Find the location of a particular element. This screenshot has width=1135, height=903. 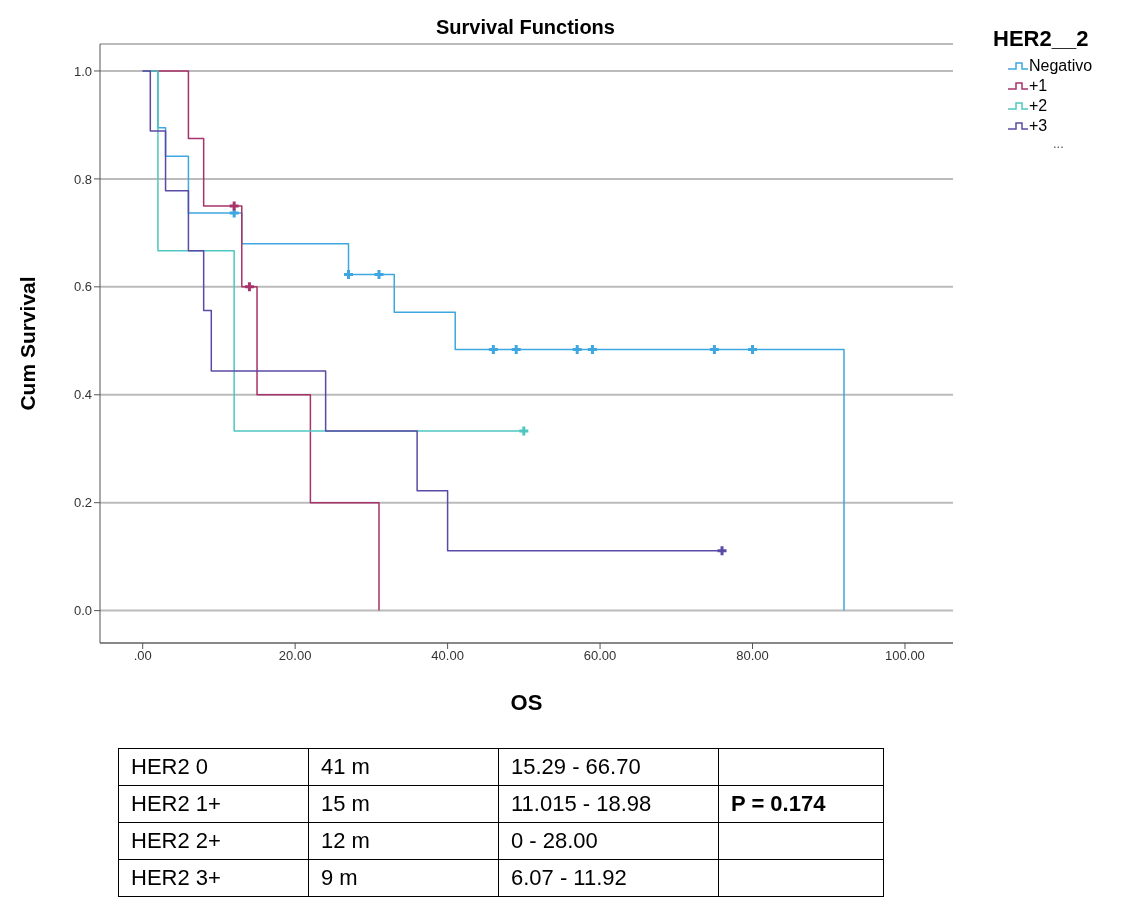

legend-label: +3 is located at coordinates (1038, 126).